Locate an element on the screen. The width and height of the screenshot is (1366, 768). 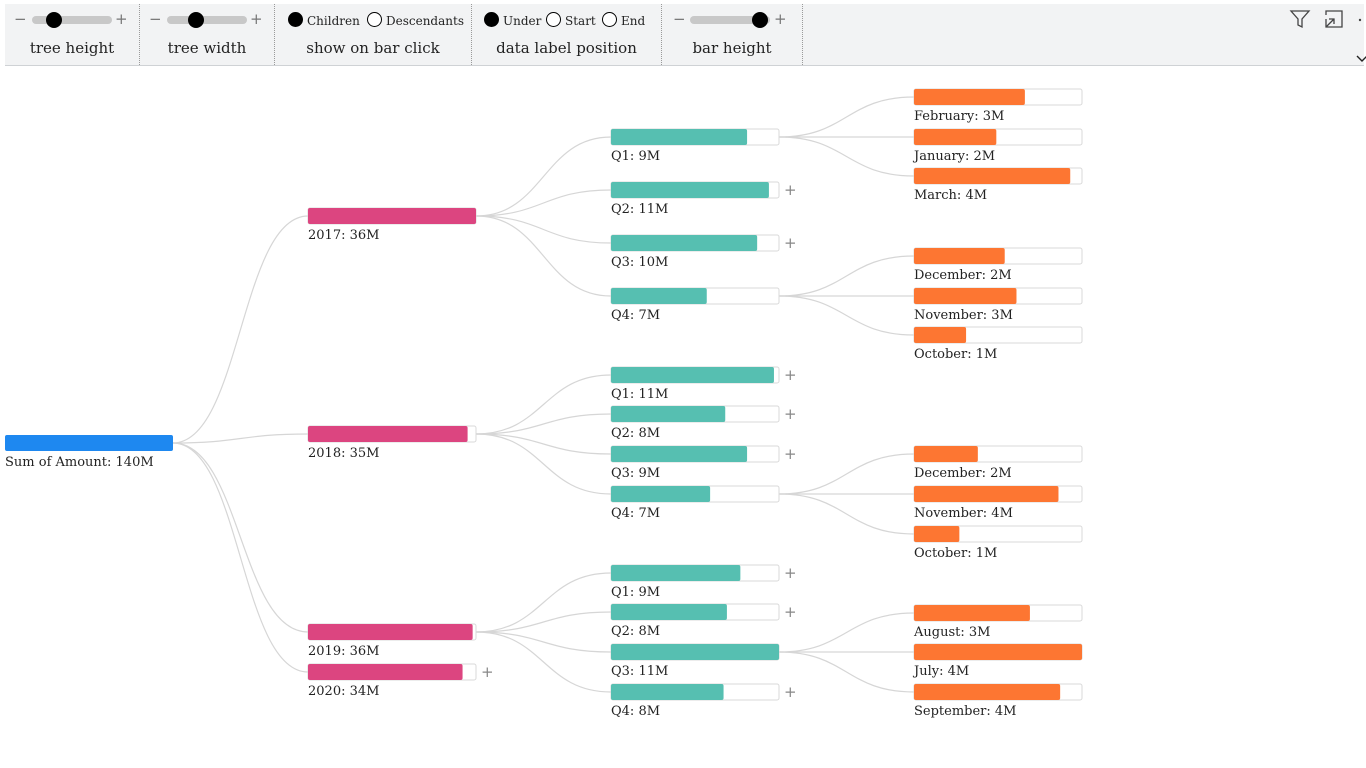
month-bar-1-3-1-fill is located at coordinates (986, 494).